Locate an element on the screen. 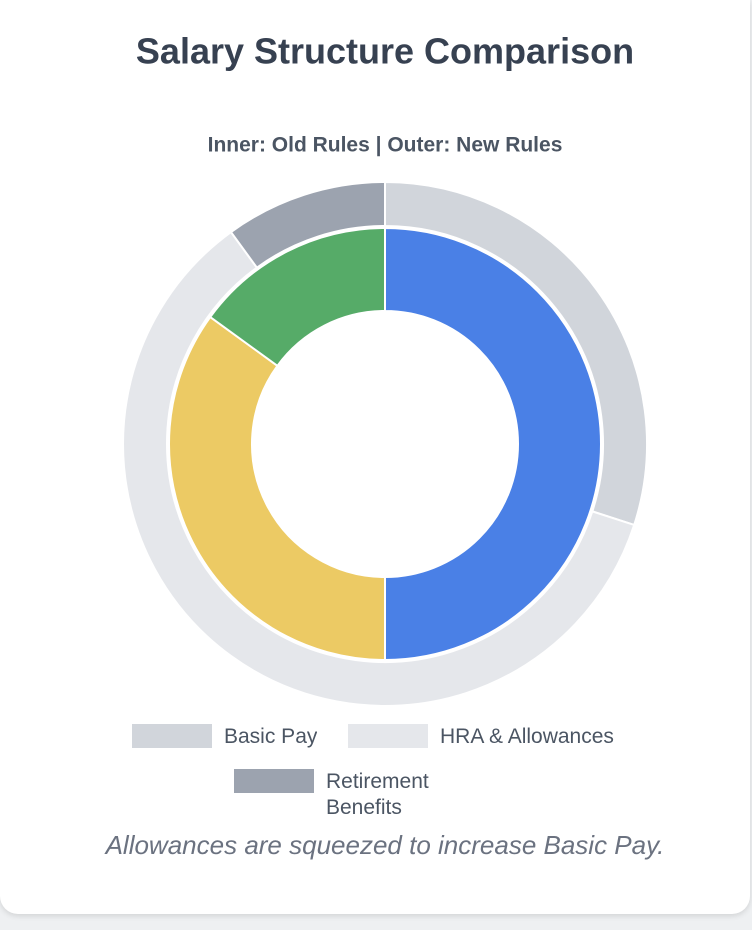  legend-item: Retirement Benefits is located at coordinates (345, 792).